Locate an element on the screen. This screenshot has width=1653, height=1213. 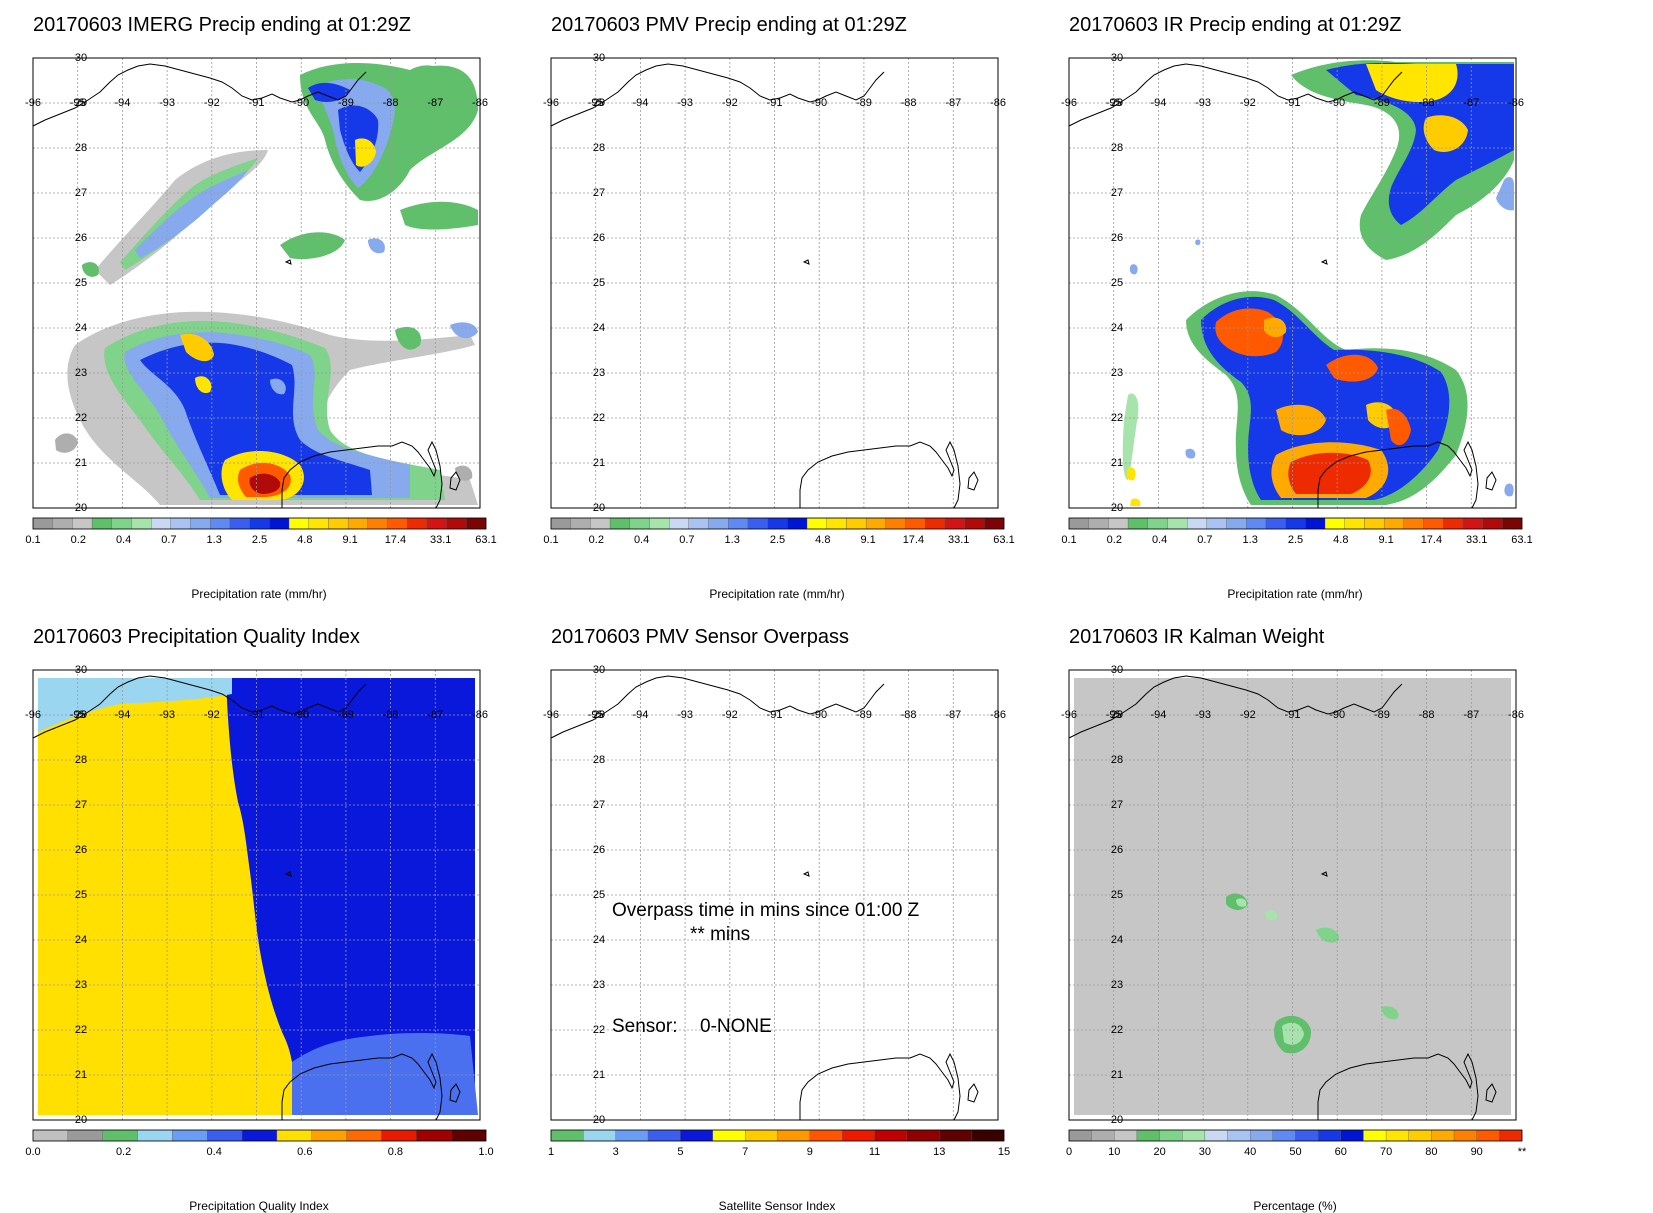
lat-label: 30 is located at coordinates (81, 670).